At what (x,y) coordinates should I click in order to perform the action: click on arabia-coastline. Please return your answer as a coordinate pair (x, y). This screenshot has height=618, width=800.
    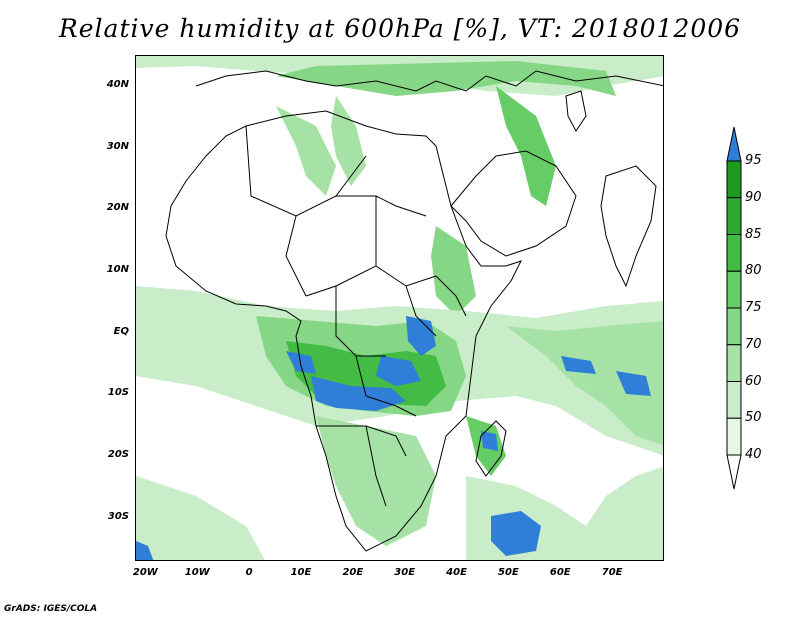
    Looking at the image, I should click on (513, 203).